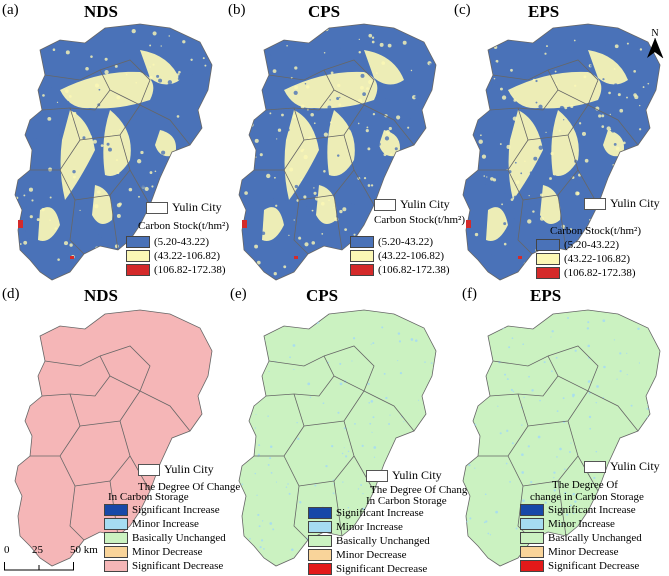  I want to click on north-label: N, so click(654, 33).